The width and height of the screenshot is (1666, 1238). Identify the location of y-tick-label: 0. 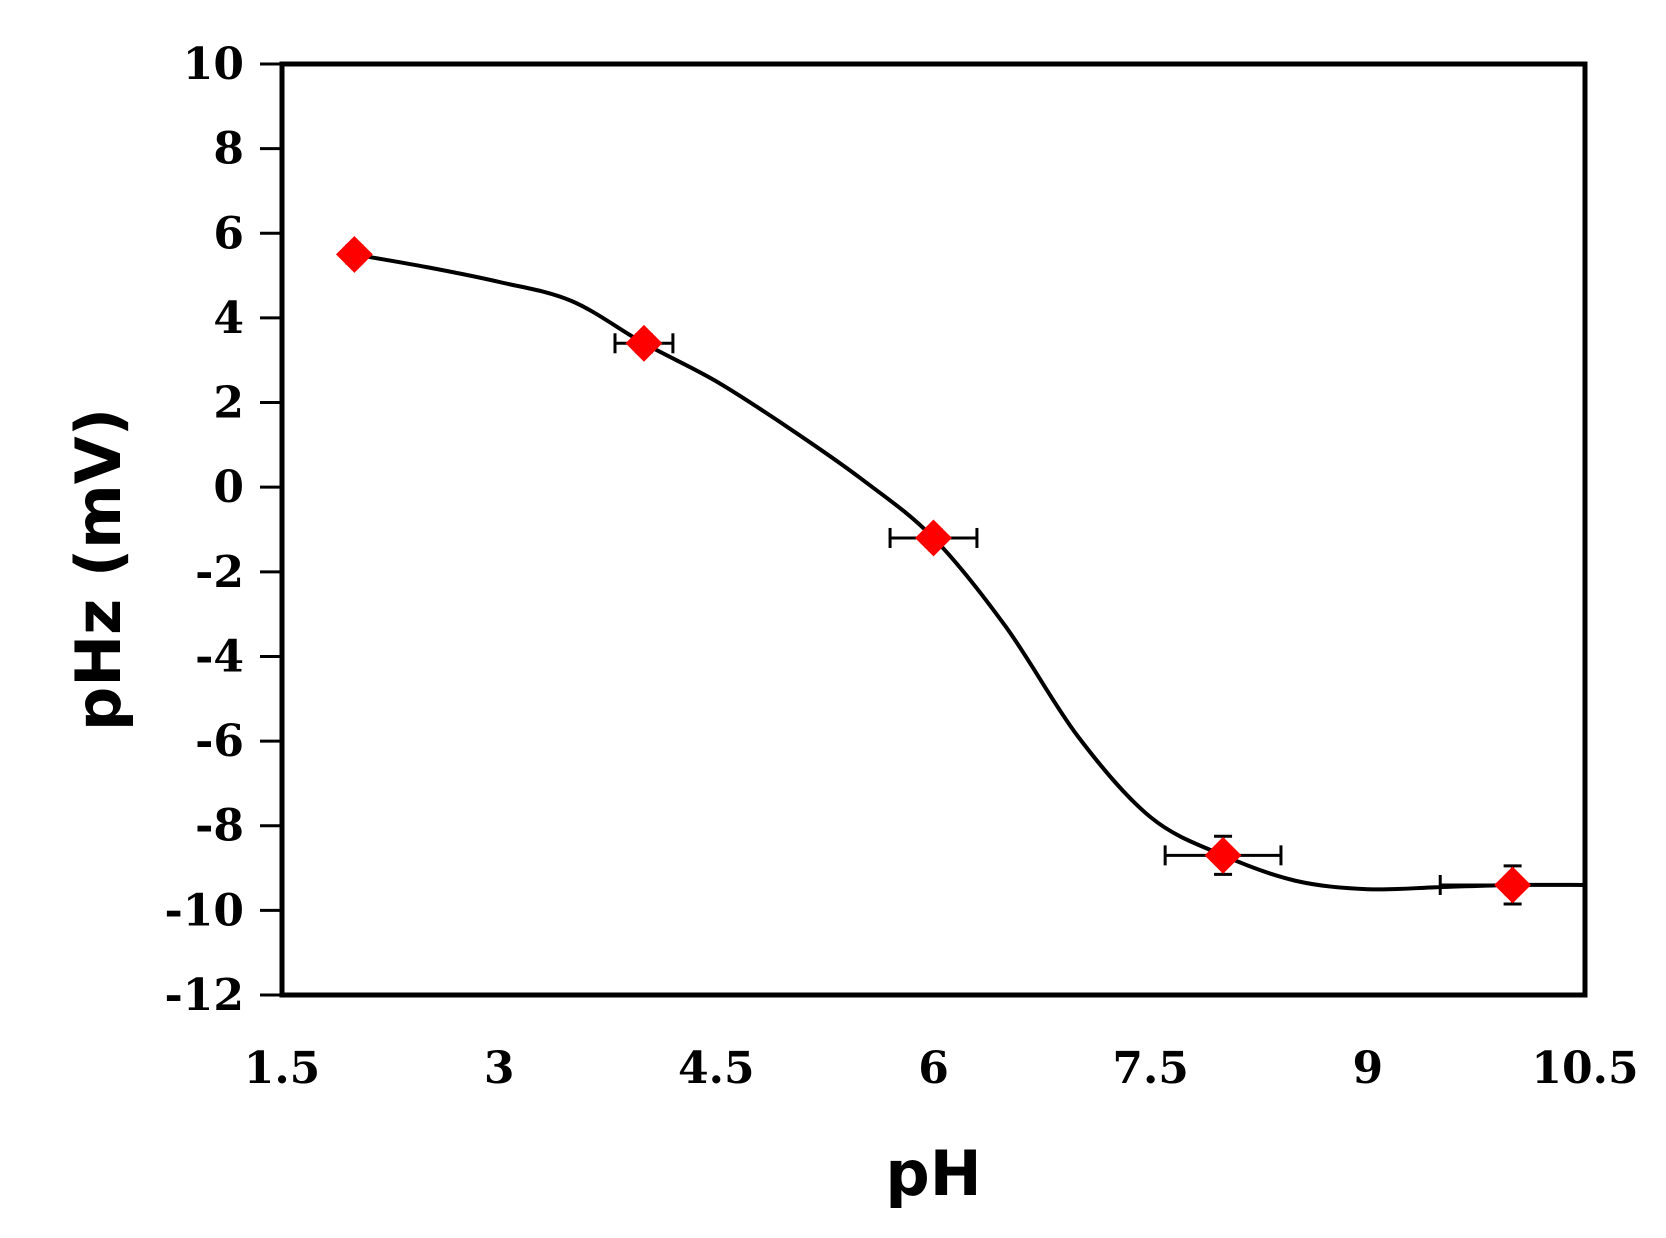
(228, 487).